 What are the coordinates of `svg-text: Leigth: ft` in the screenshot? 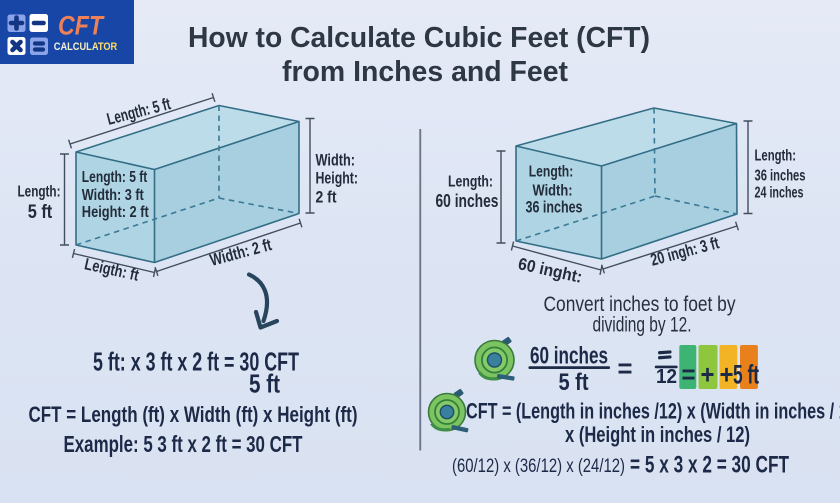 It's located at (112, 270).